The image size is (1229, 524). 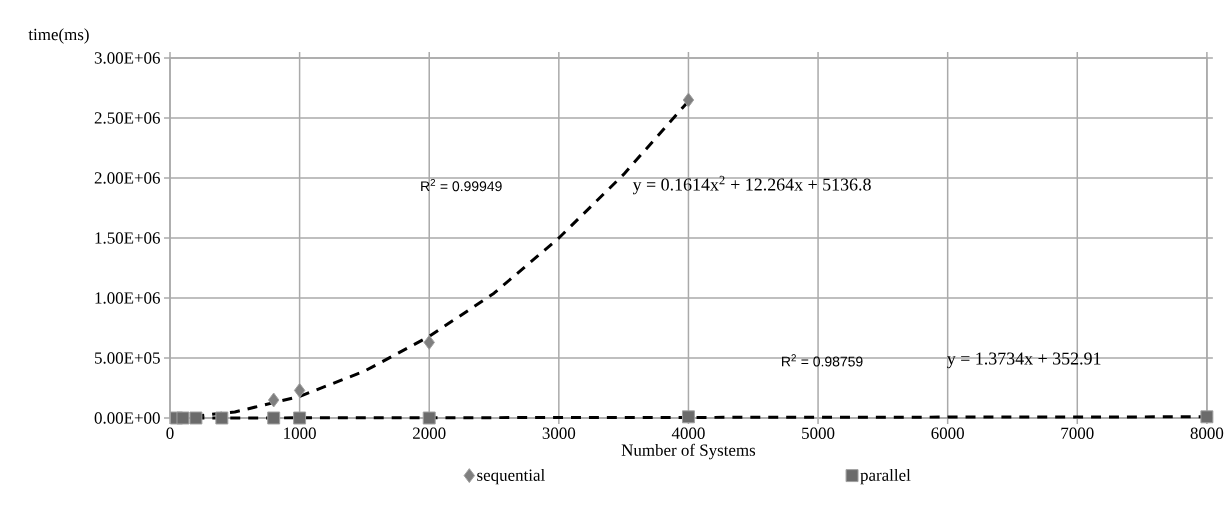 What do you see at coordinates (127, 298) in the screenshot?
I see `y-tick-label: 1.00E+06` at bounding box center [127, 298].